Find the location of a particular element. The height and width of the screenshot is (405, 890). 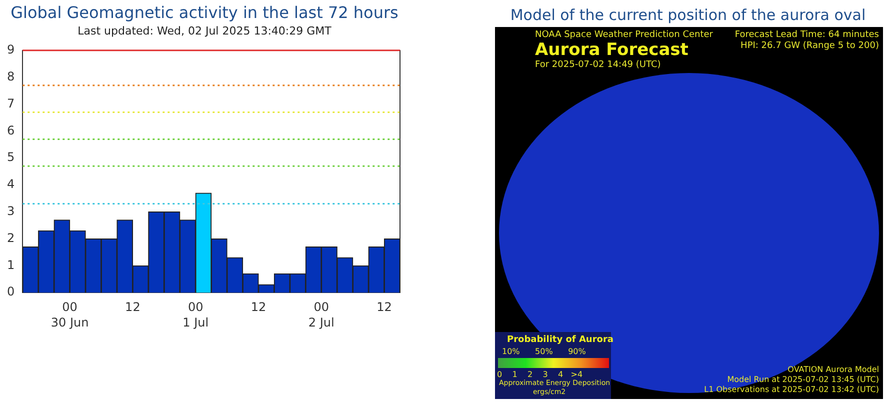

text: HPI: 26.7 GW (Range 5 to 200) is located at coordinates (809, 46).